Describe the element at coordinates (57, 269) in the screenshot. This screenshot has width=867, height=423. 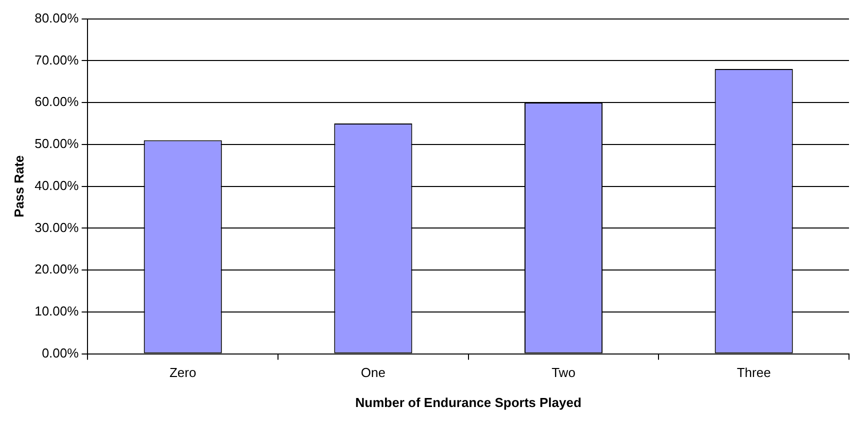
I see `y-tick-label: 20.00%` at that location.